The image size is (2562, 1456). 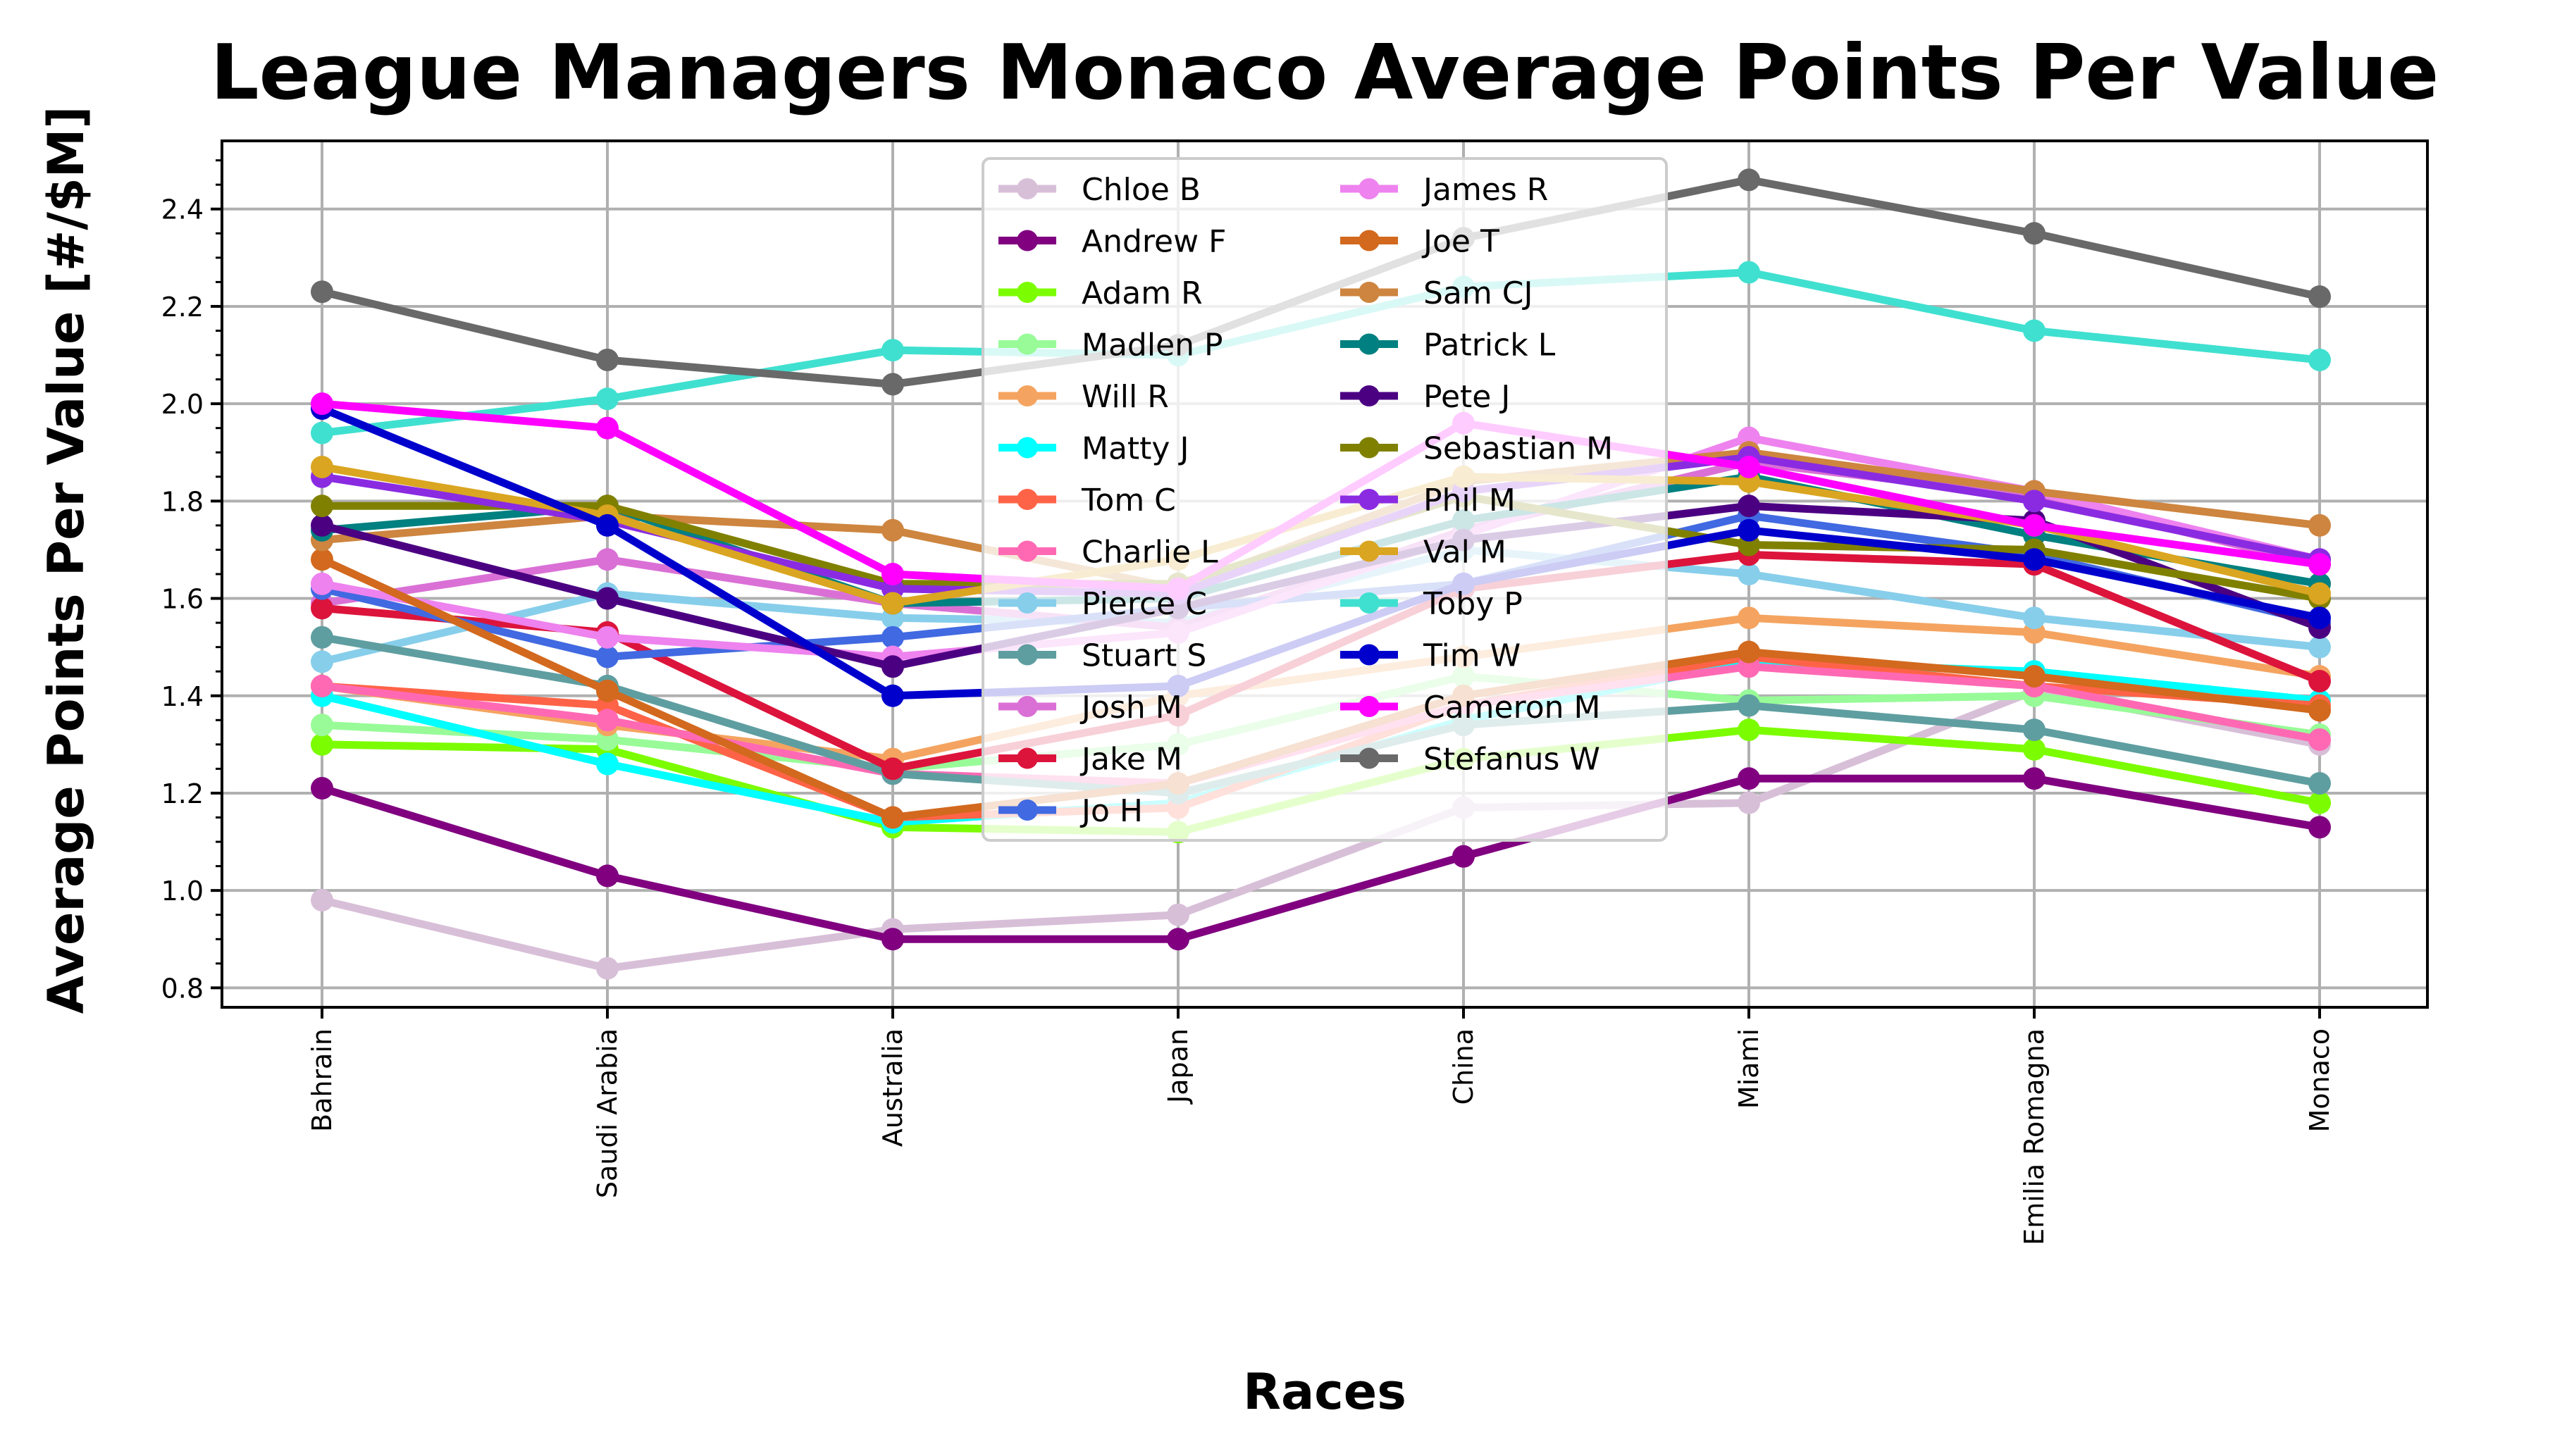 I want to click on legend-item: Will R, so click(x=1083, y=397).